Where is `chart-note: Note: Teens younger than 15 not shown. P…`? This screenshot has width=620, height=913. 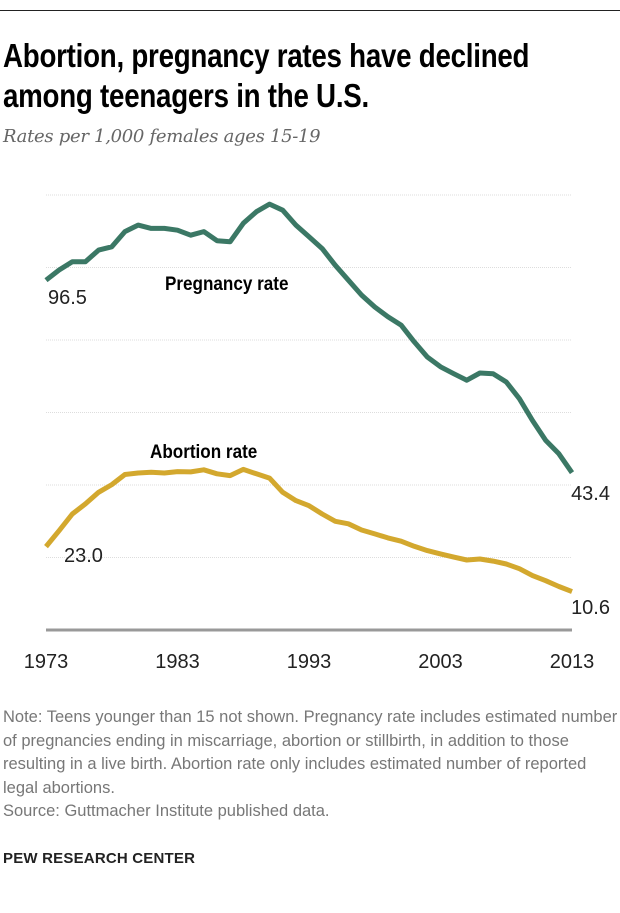
chart-note: Note: Teens younger than 15 not shown. P… is located at coordinates (310, 765).